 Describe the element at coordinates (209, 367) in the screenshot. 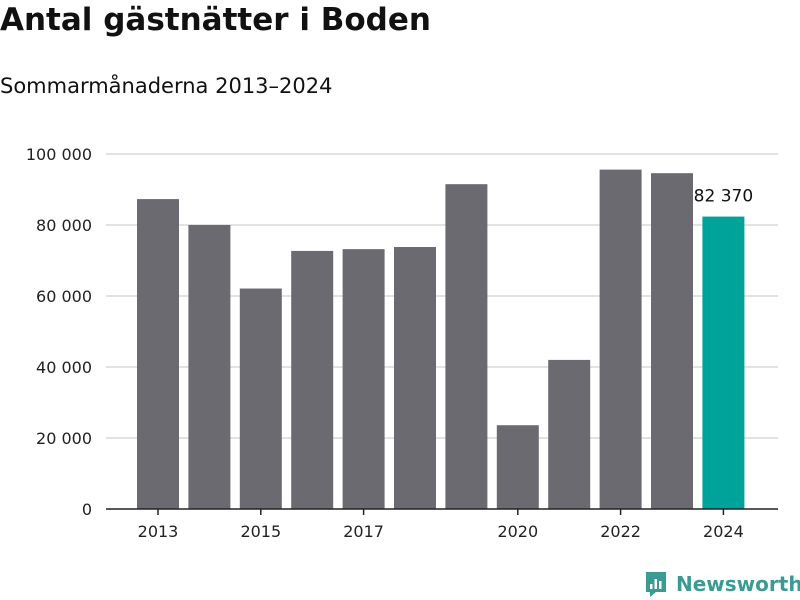

I see `bar-2014` at that location.